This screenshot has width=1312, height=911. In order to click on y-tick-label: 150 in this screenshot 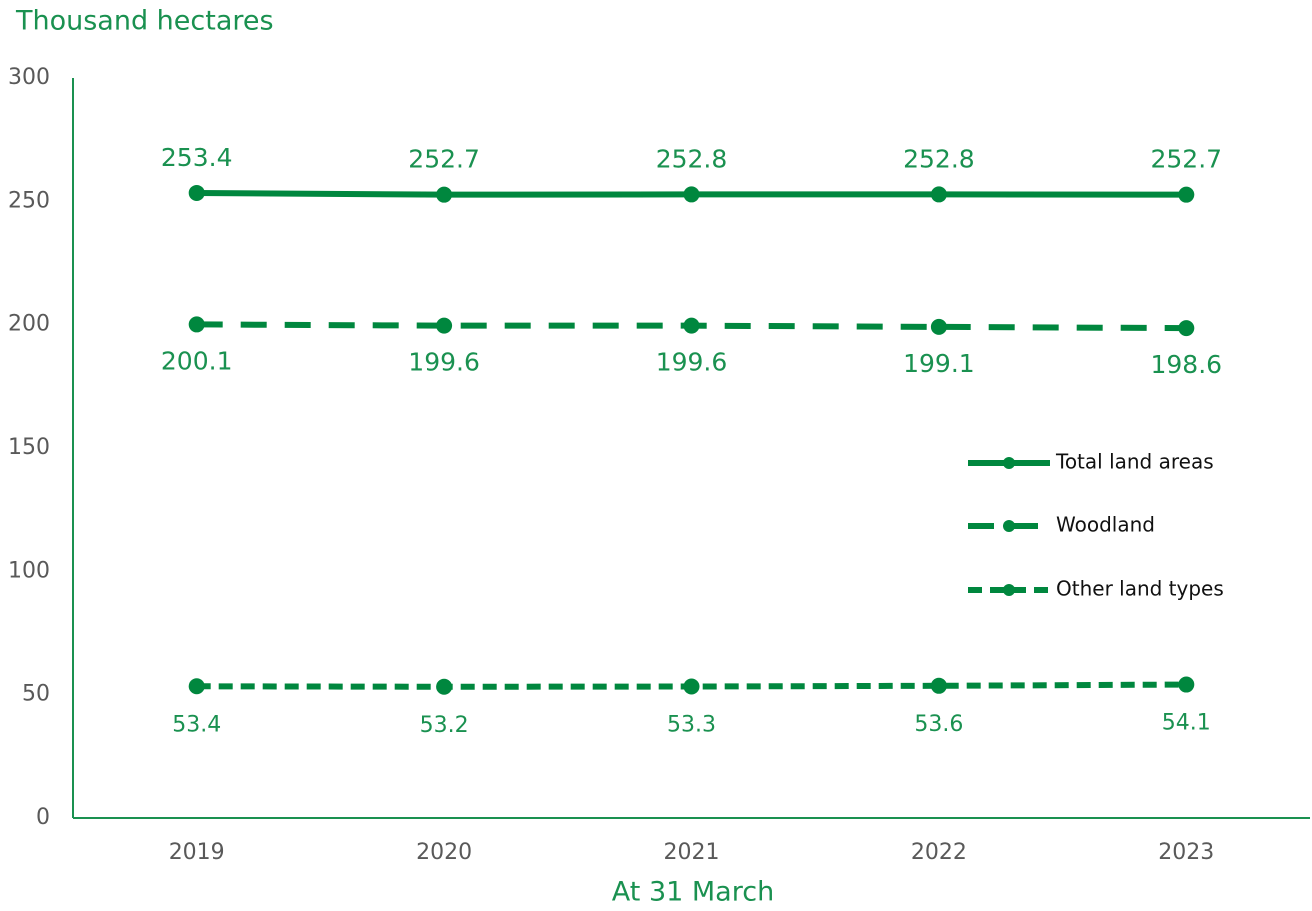, I will do `click(29, 447)`.